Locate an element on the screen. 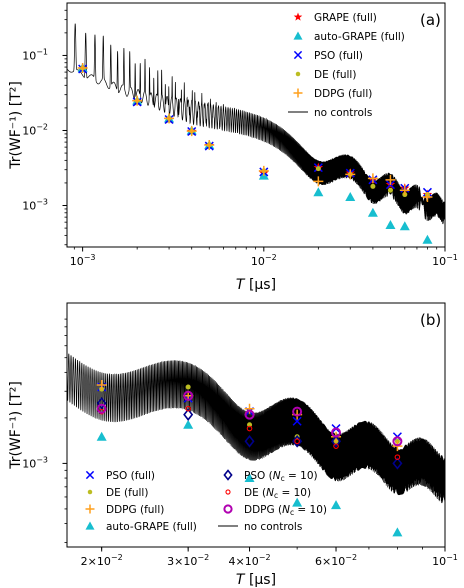 This screenshot has width=464, height=588. pso-full-point is located at coordinates (297, 421).